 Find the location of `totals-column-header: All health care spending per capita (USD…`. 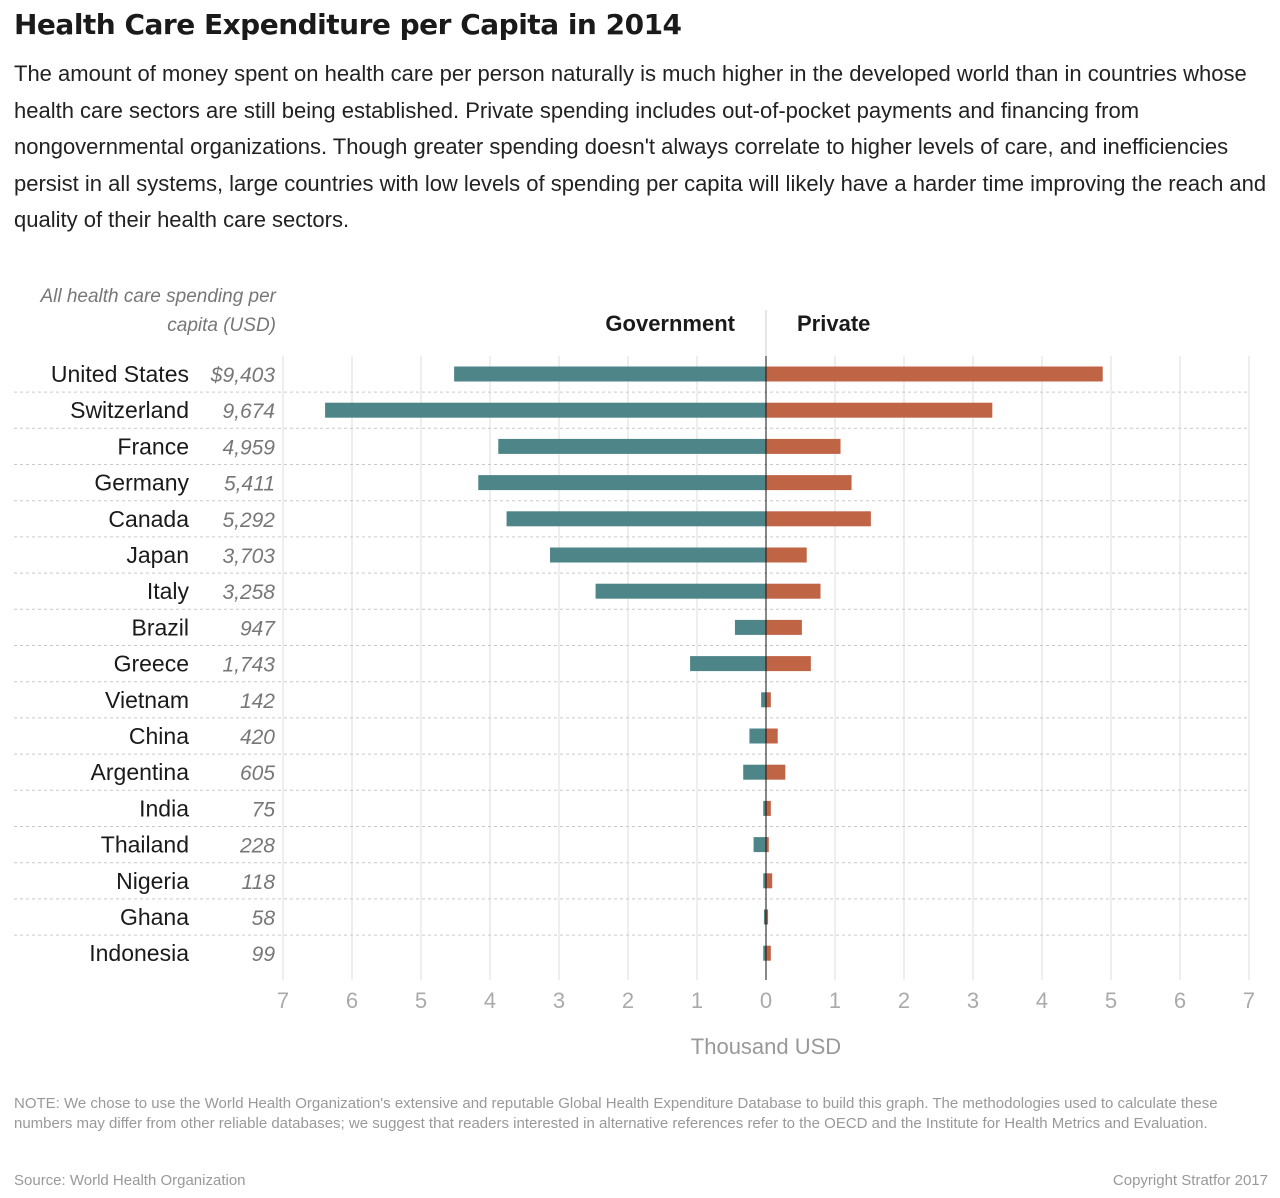

totals-column-header: All health care spending per capita (USD… is located at coordinates (158, 311).